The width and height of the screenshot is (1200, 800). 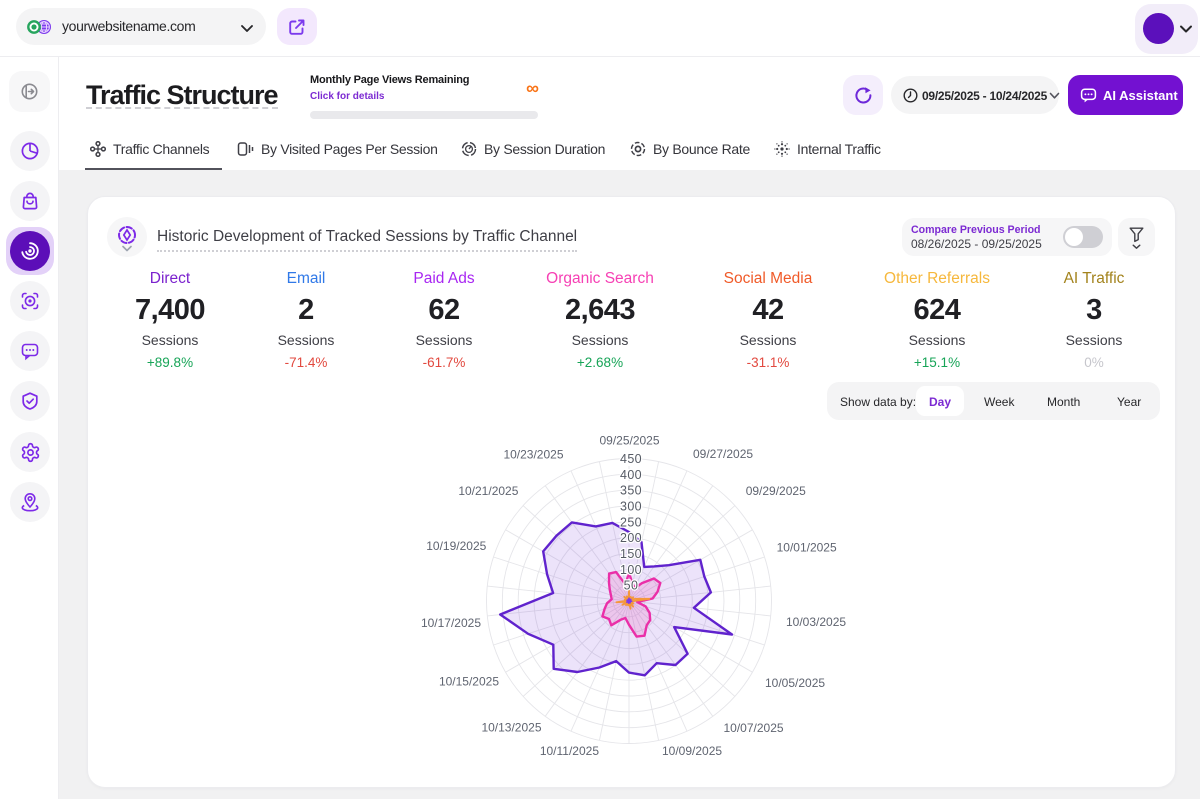 I want to click on svg-text: 10/03/2025, so click(x=816, y=622).